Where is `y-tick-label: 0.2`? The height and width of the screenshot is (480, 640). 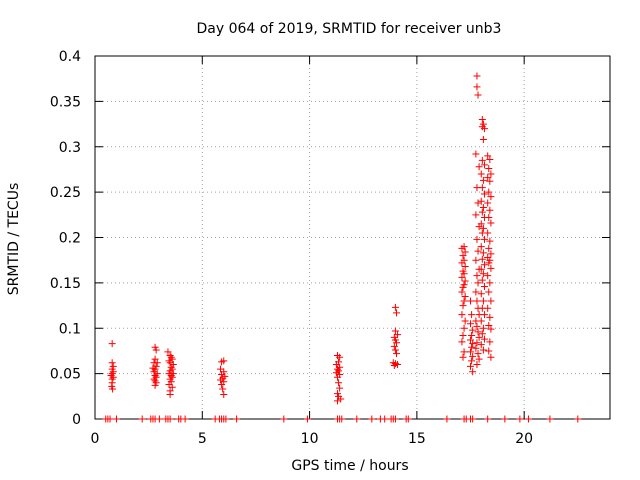
y-tick-label: 0.2 is located at coordinates (70, 239).